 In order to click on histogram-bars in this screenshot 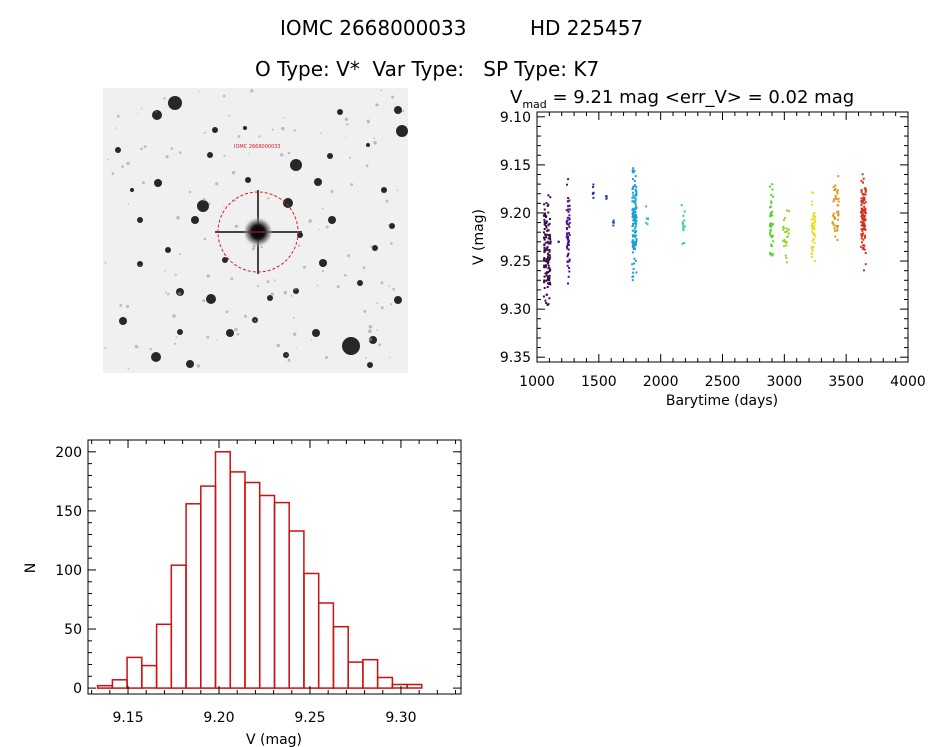, I will do `click(259, 570)`.